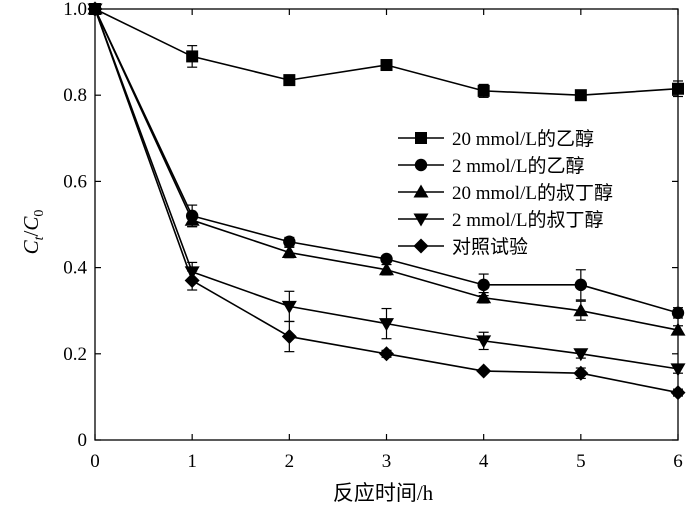 This screenshot has height=509, width=700. I want to click on legend-item-3: 20 mmol/L的叔丁醇, so click(505, 193).